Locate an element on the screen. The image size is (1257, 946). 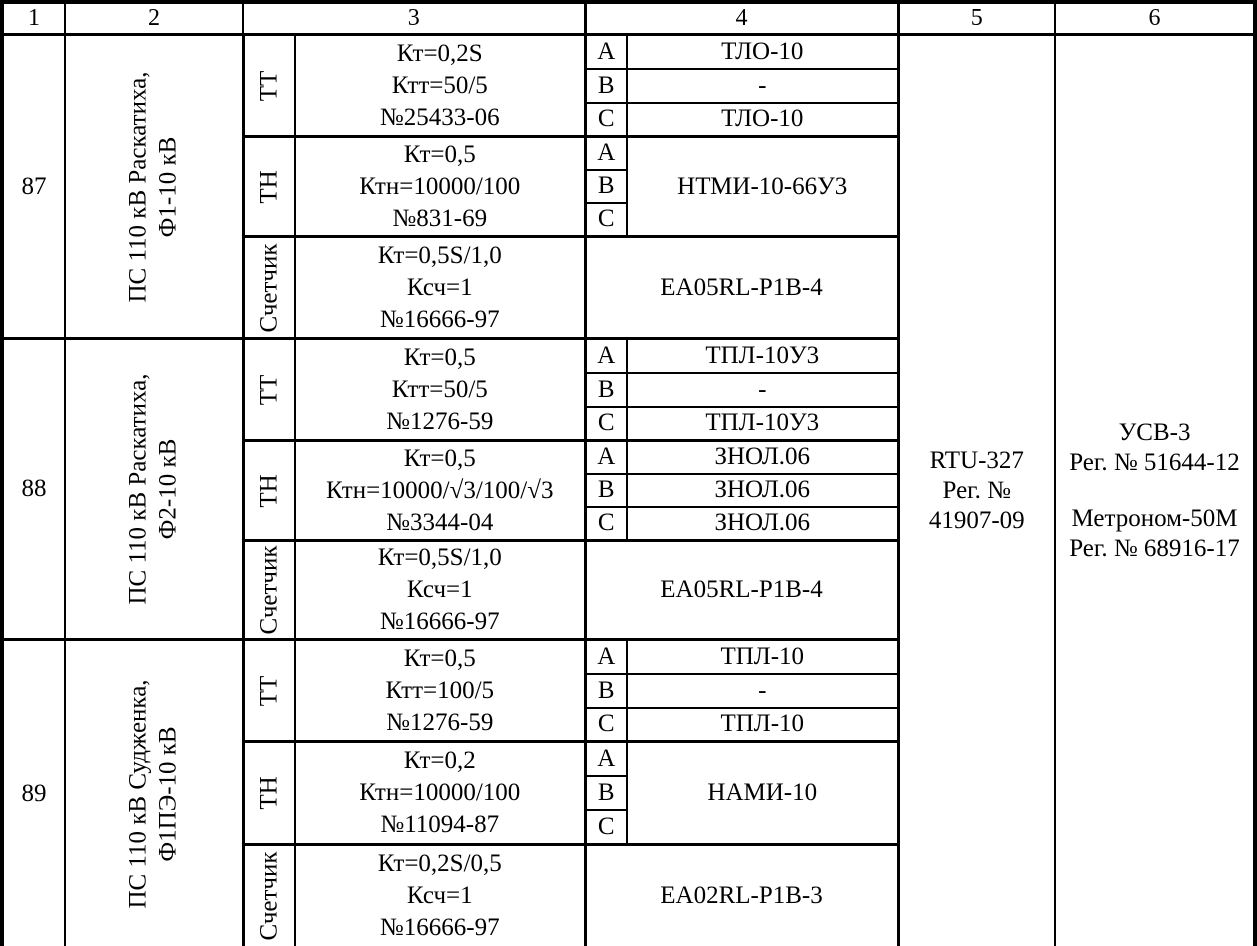
table-row: C ТПЛ-10У3 is located at coordinates (628, 423).